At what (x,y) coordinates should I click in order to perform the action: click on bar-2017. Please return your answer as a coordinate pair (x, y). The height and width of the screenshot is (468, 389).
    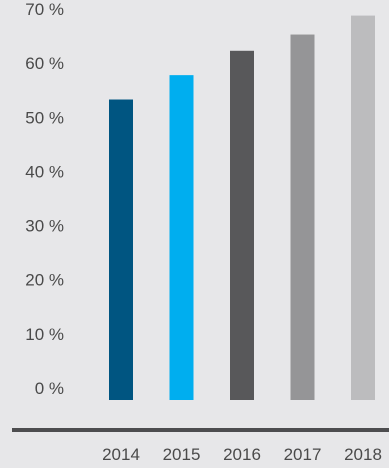
    Looking at the image, I should click on (302, 217).